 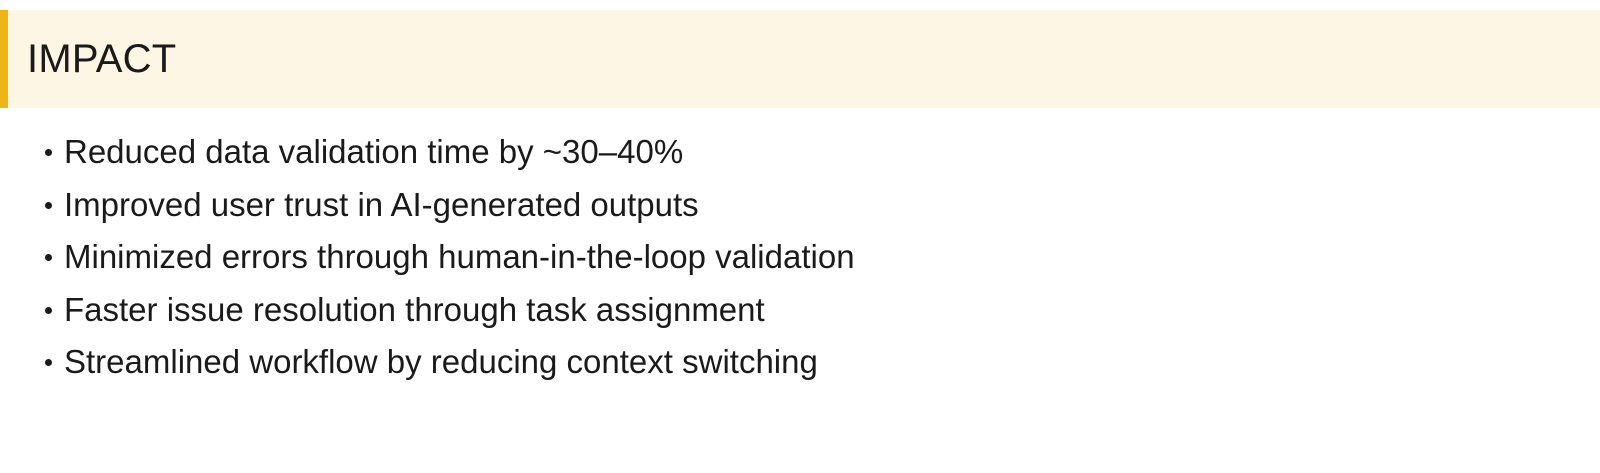 I want to click on list-item-label: Reduced data validation time by ~30–40%, so click(x=374, y=152).